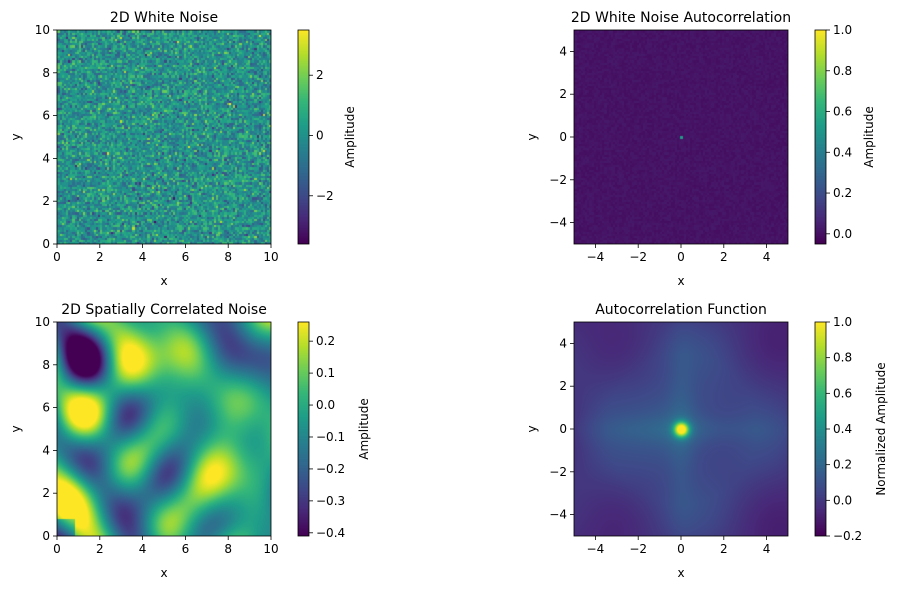 The height and width of the screenshot is (594, 898). I want to click on panel-title: 2D White Noise, so click(164, 18).